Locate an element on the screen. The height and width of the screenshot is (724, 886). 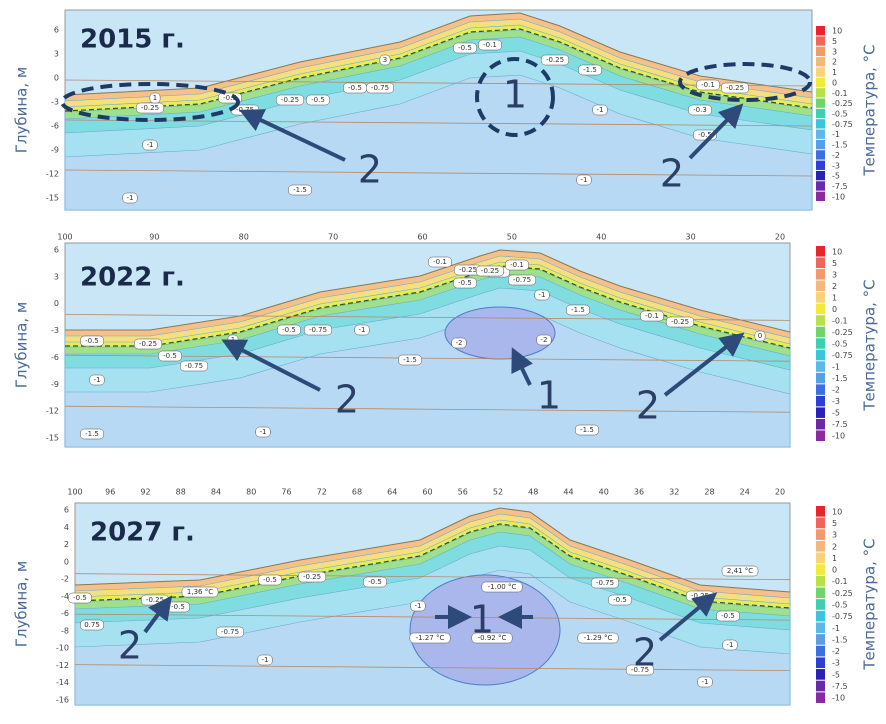
contour-label: -1.27 °C is located at coordinates (430, 638).